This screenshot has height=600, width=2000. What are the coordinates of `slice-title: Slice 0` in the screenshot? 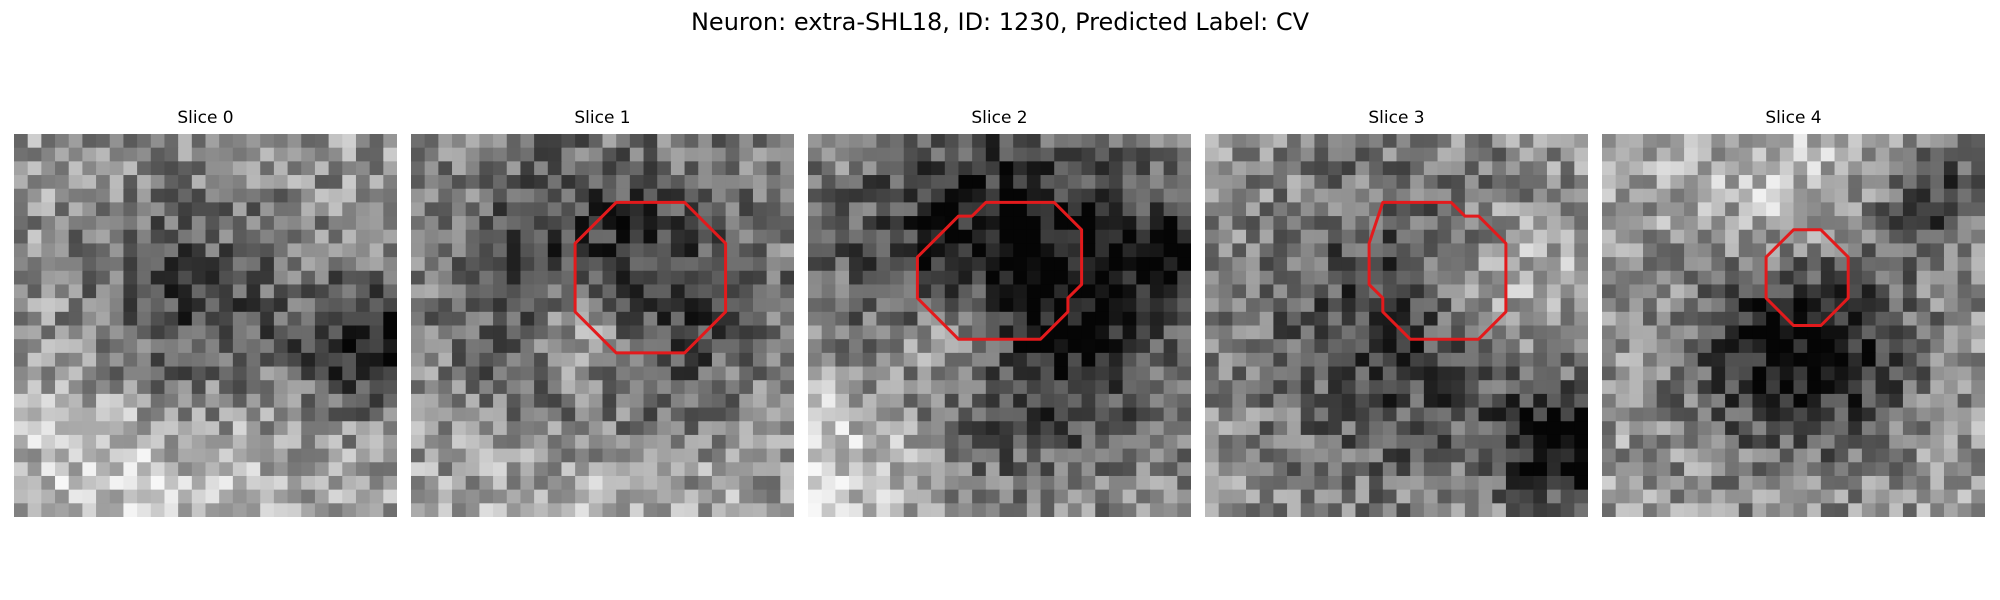 It's located at (205, 118).